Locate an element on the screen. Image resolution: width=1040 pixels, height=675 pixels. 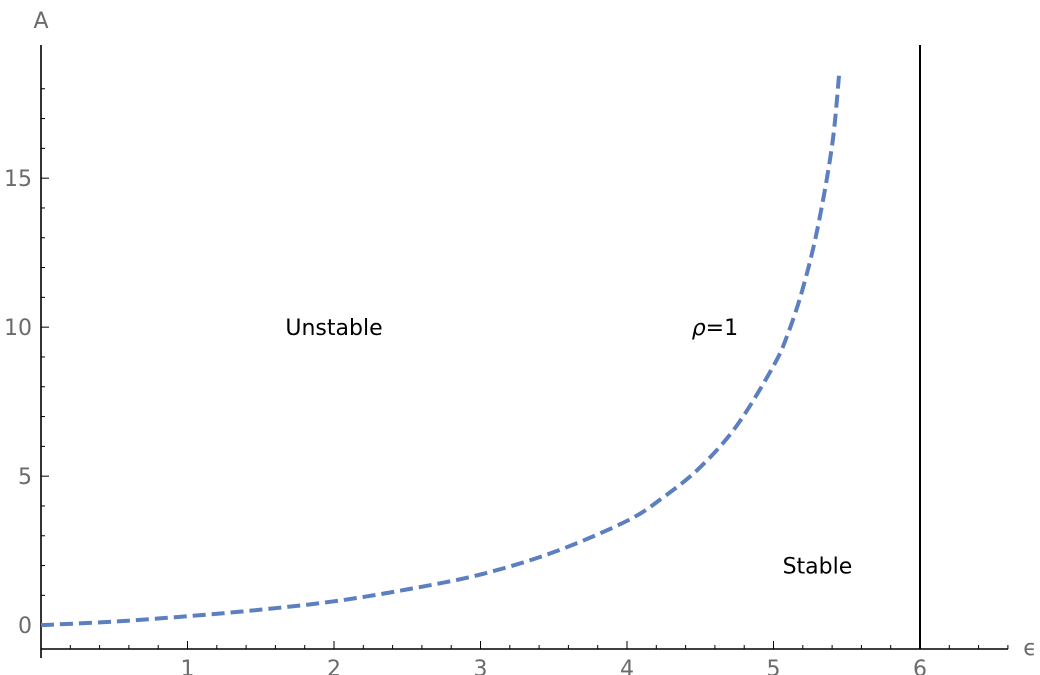
annotation-value: =1 is located at coordinates (722, 328).